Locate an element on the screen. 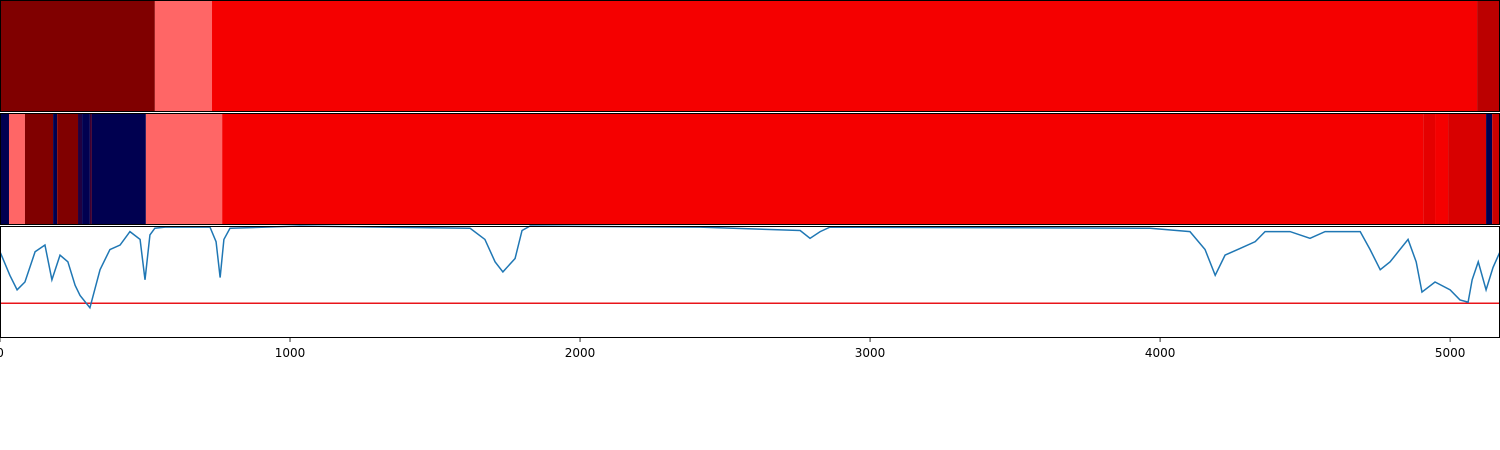  x-tick-label: 4000 is located at coordinates (1160, 353).